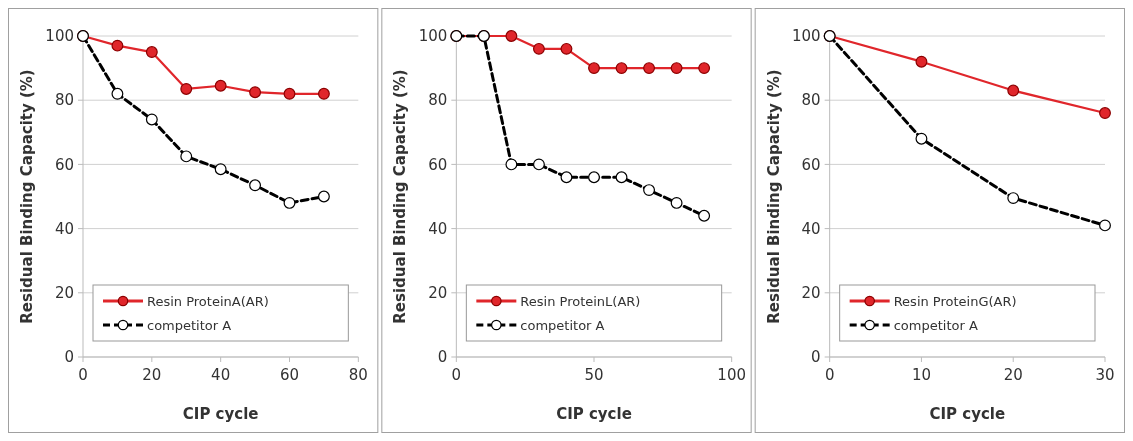 The height and width of the screenshot is (441, 1133). Describe the element at coordinates (580, 301) in the screenshot. I see `legend-label: Resin ProteinL(AR)` at that location.